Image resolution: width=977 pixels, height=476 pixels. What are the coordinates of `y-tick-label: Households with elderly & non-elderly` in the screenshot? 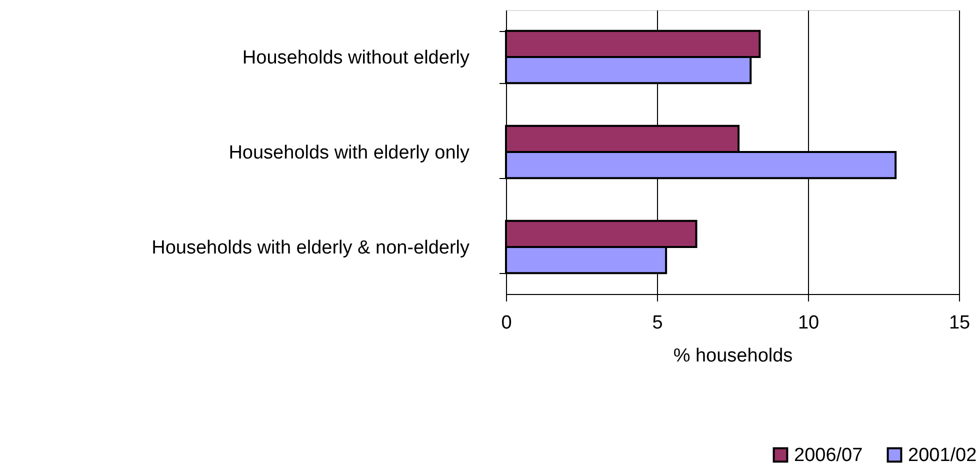 It's located at (311, 247).